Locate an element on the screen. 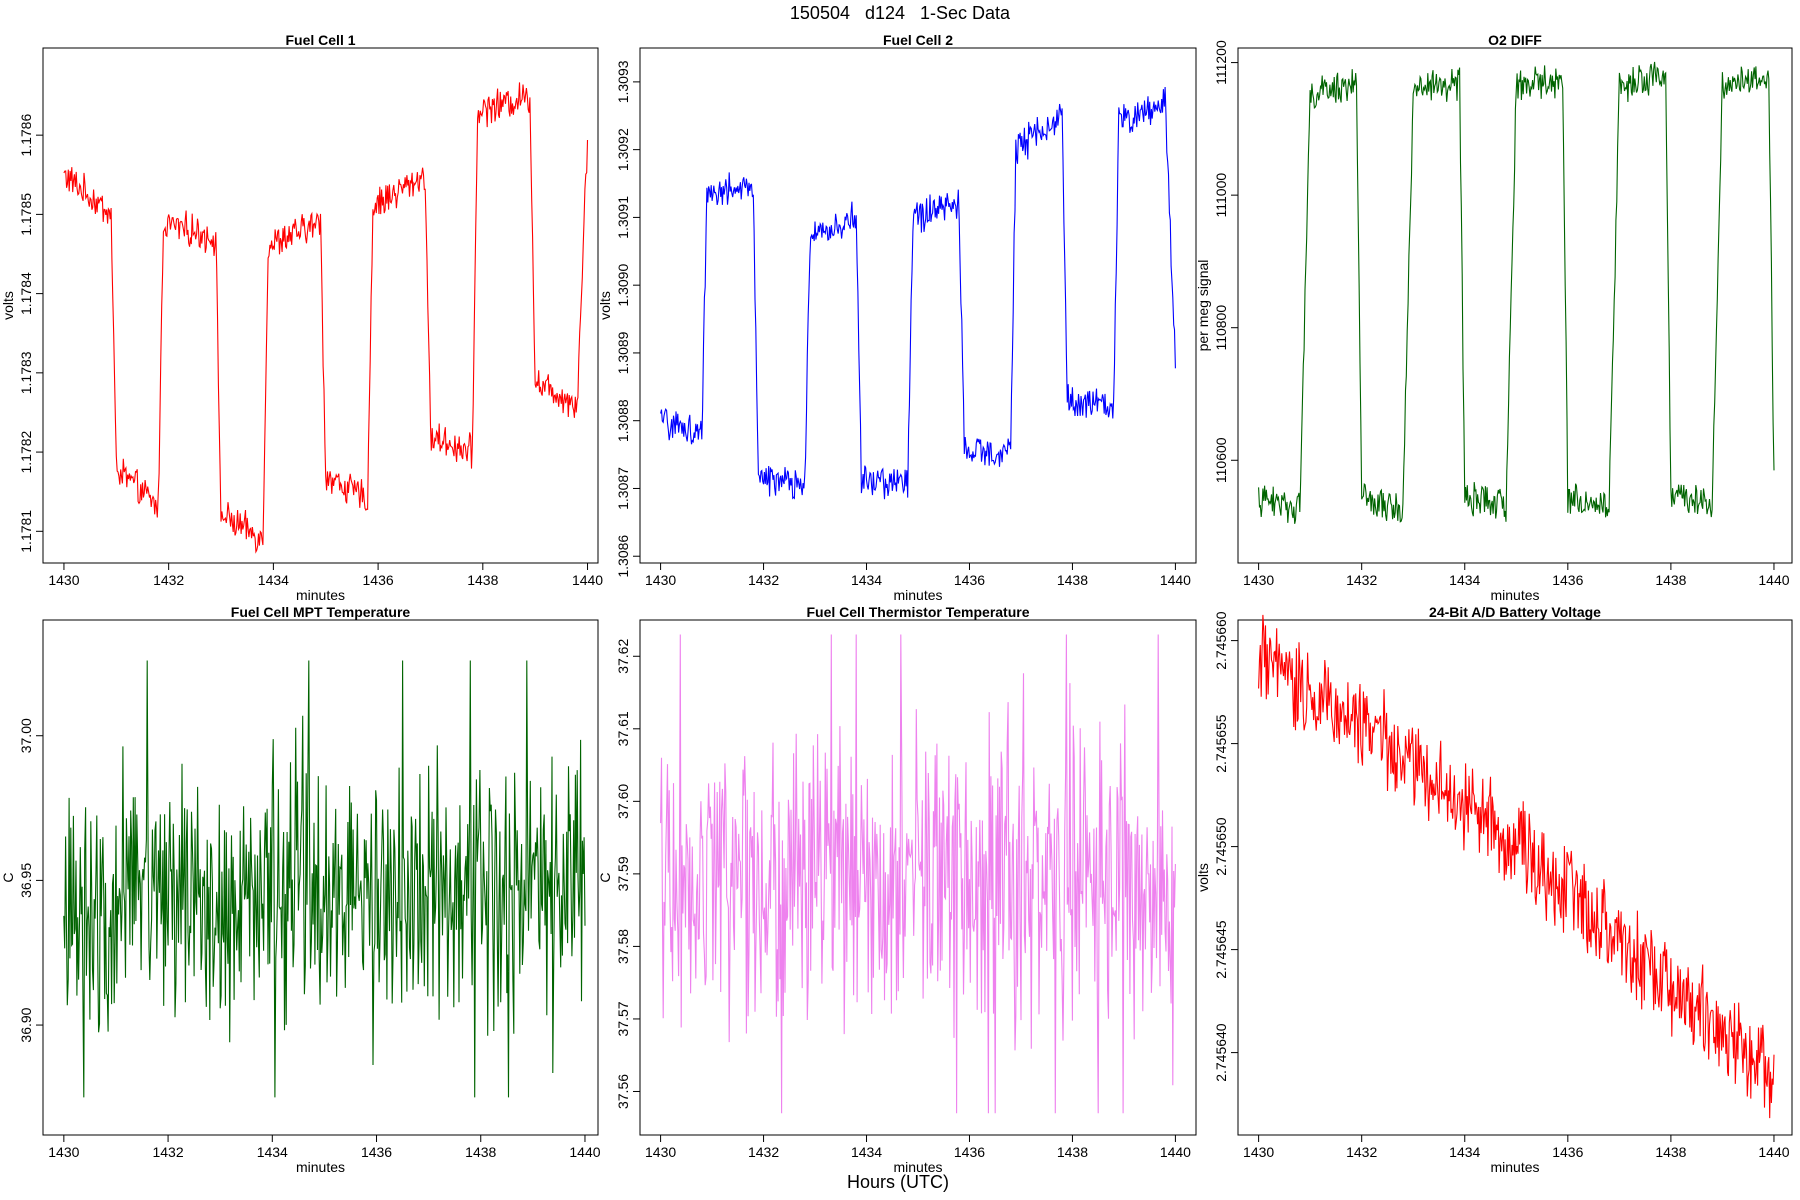 Image resolution: width=1800 pixels, height=1200 pixels. y-tick-label: 37.62 is located at coordinates (623, 656).